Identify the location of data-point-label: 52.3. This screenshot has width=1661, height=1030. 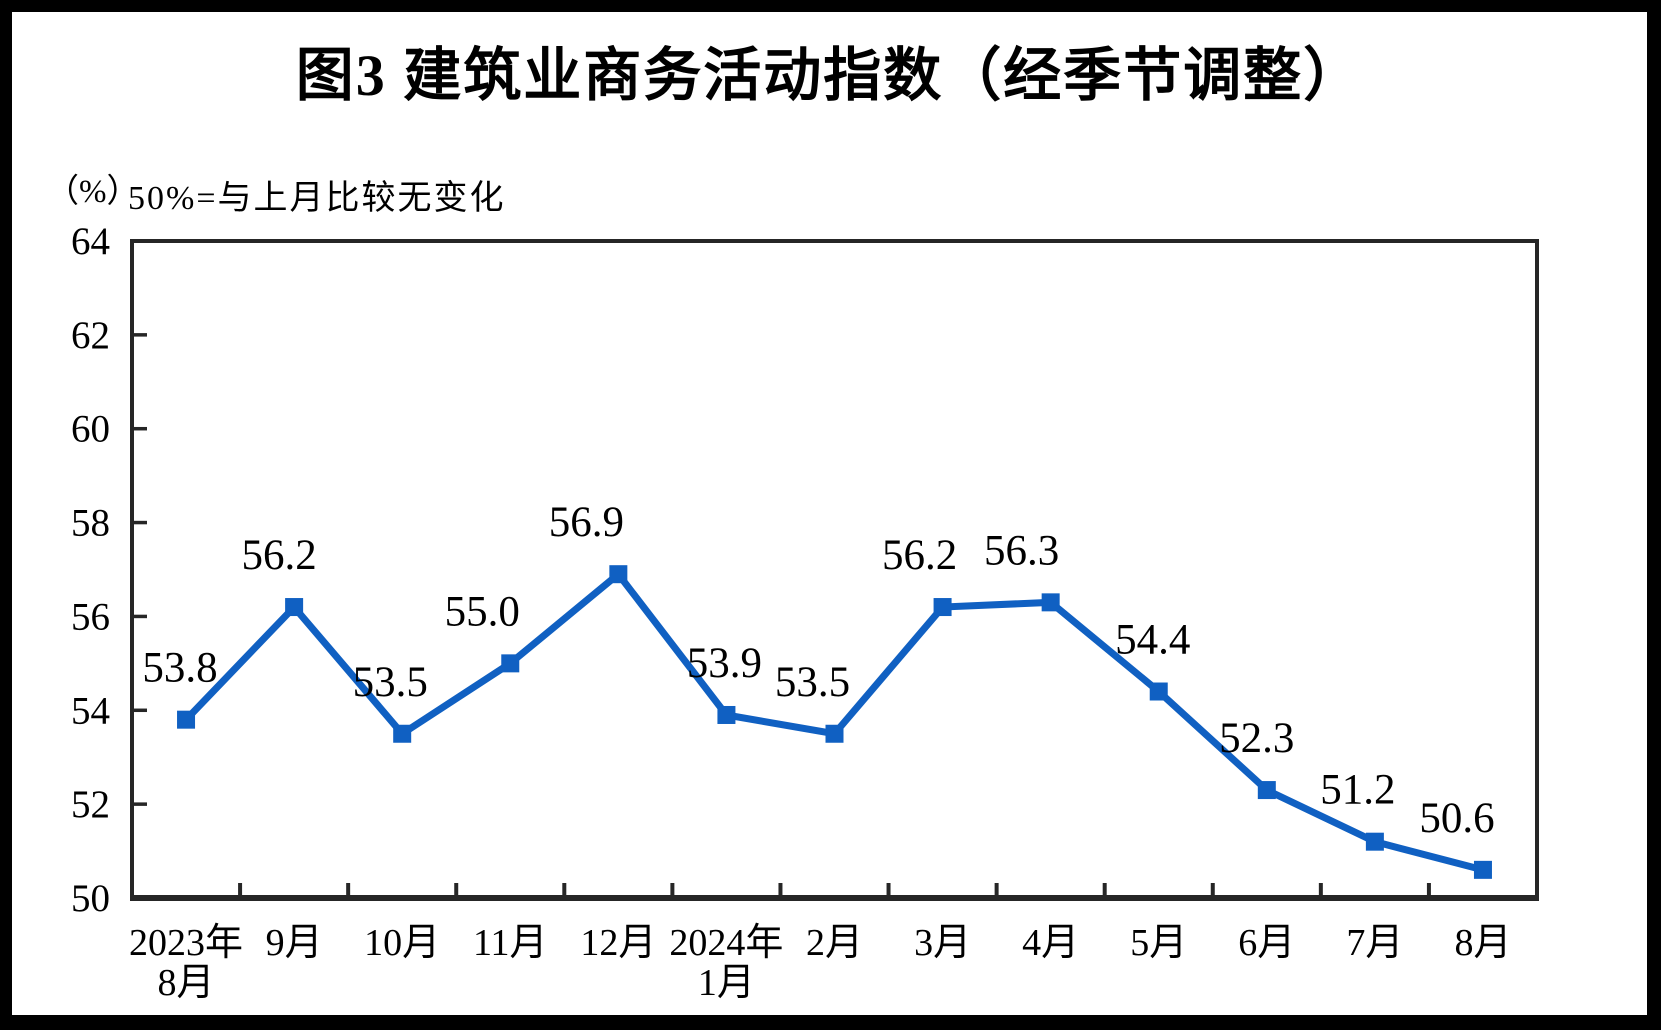
(1256, 738).